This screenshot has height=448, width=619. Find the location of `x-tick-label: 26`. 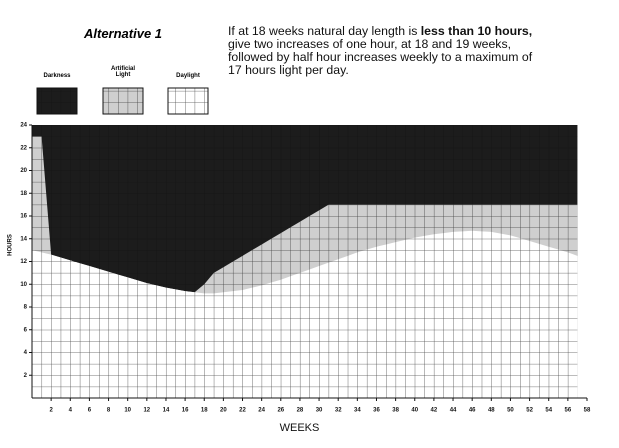

x-tick-label: 26 is located at coordinates (280, 411).